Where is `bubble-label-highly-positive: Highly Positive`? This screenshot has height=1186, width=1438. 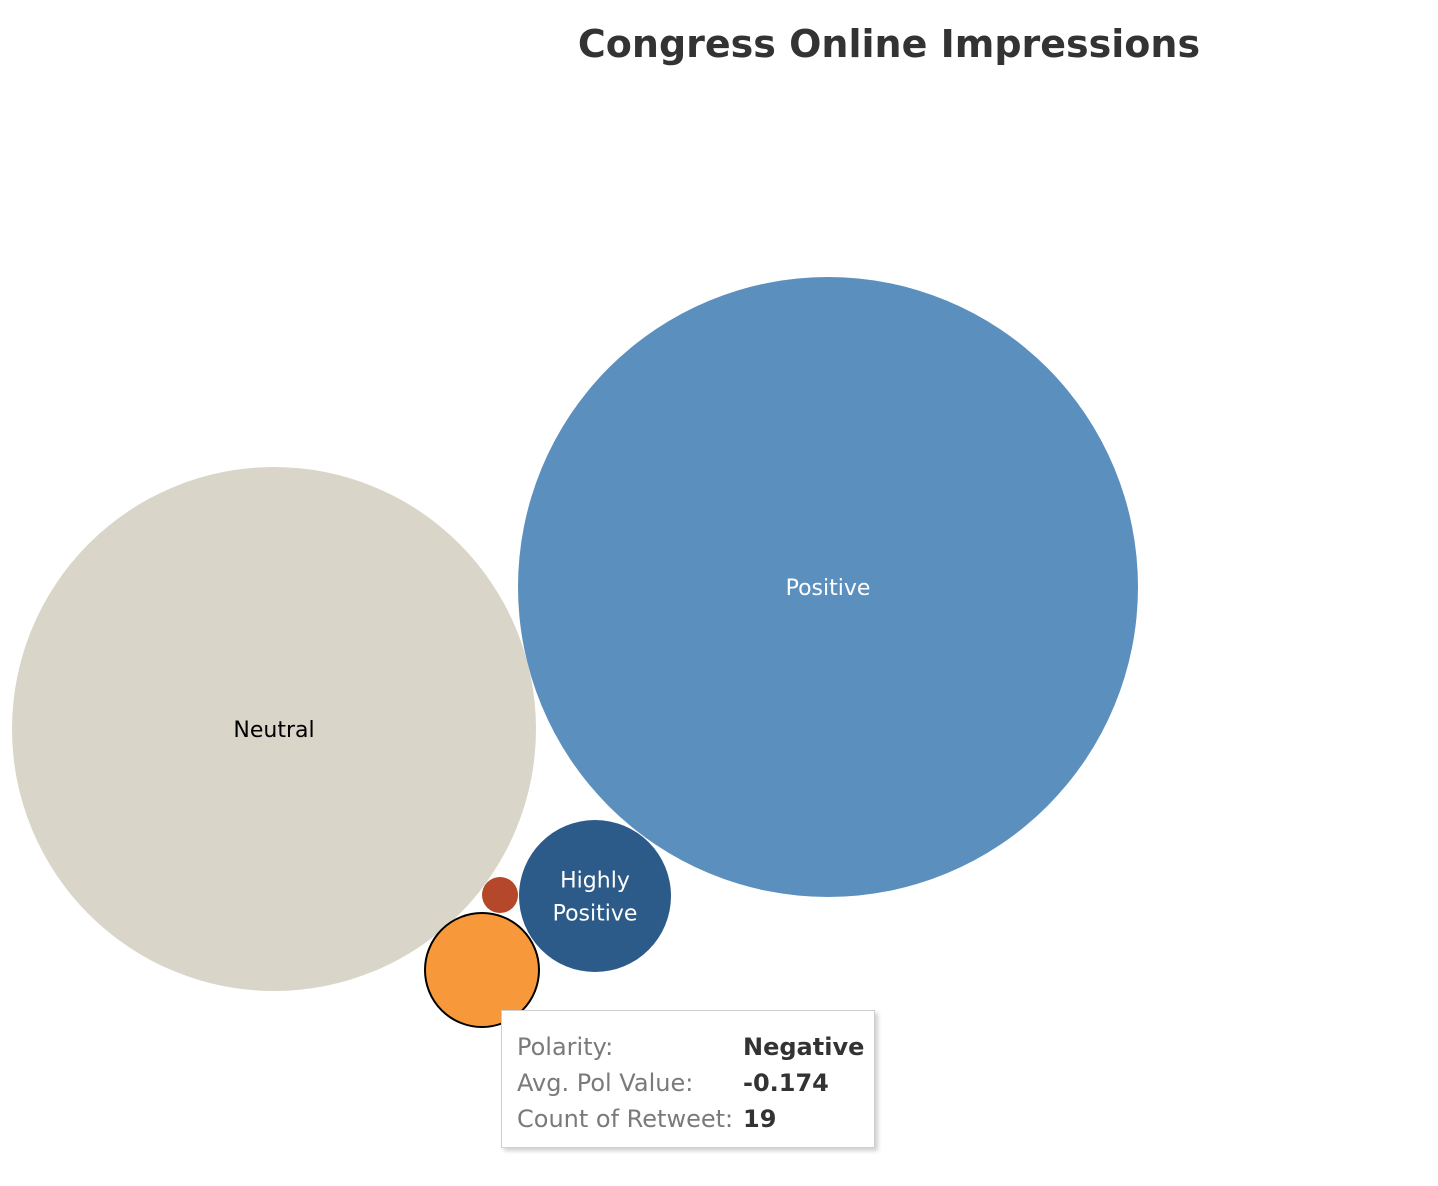
bubble-label-highly-positive: Highly Positive is located at coordinates (595, 898).